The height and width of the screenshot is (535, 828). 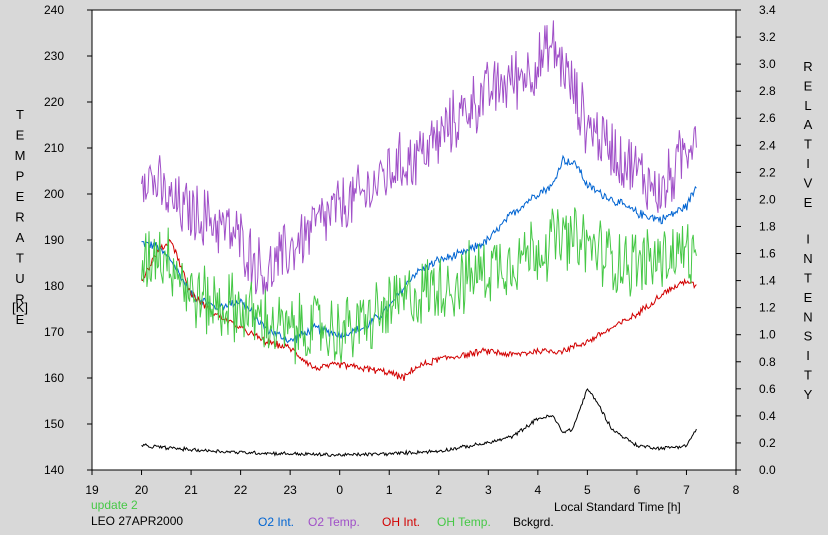 I want to click on left-tick-label: 200, so click(x=54, y=194).